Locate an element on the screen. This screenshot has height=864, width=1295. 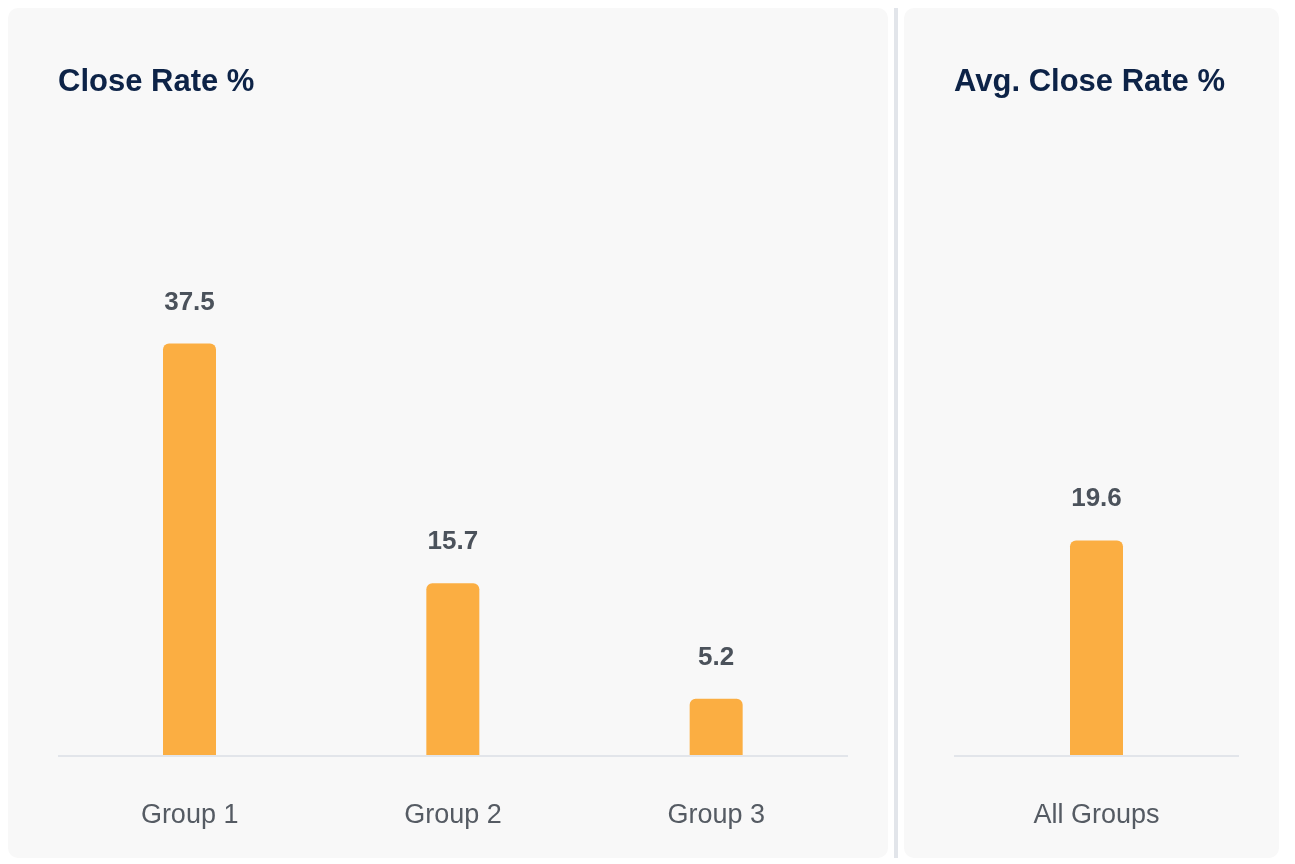
x-tick-label: Group 1 is located at coordinates (189, 814).